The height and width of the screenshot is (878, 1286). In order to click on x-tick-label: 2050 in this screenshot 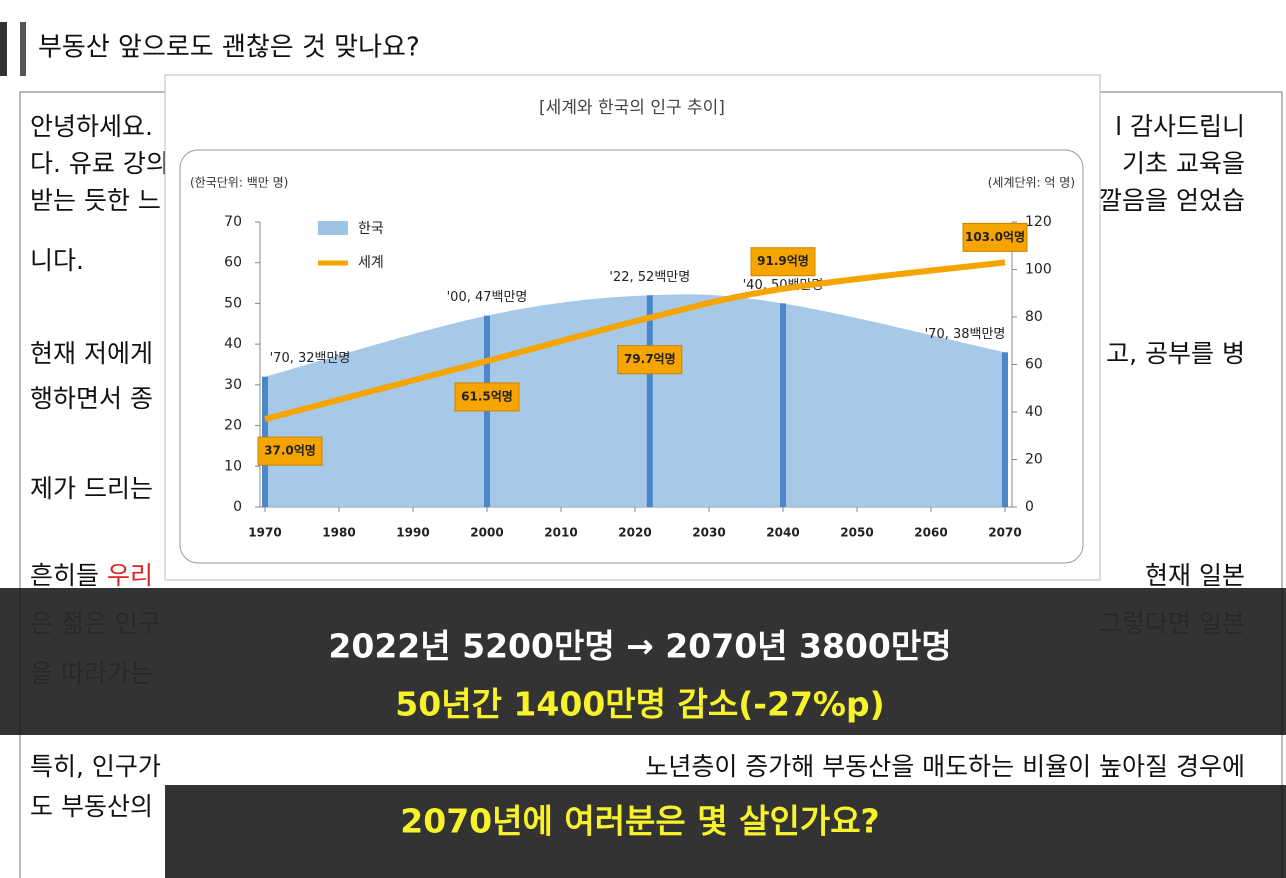, I will do `click(856, 533)`.